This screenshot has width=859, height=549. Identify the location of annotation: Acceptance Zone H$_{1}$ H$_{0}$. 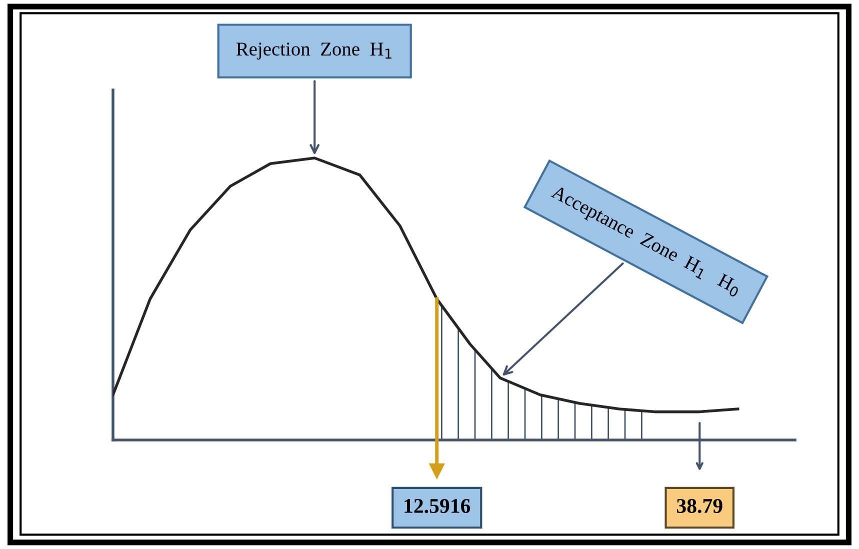
(645, 241).